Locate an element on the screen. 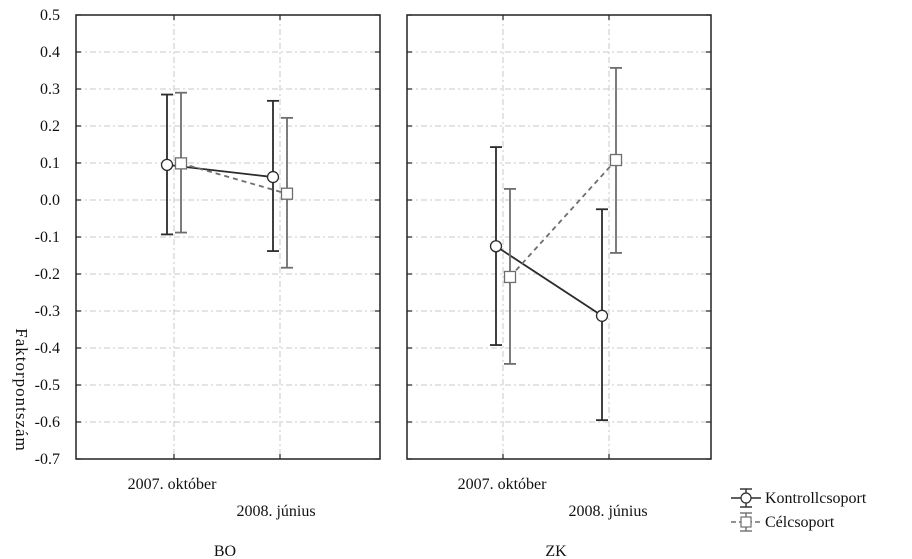 The image size is (912, 559). y-tick-label: -0.1 is located at coordinates (47, 237).